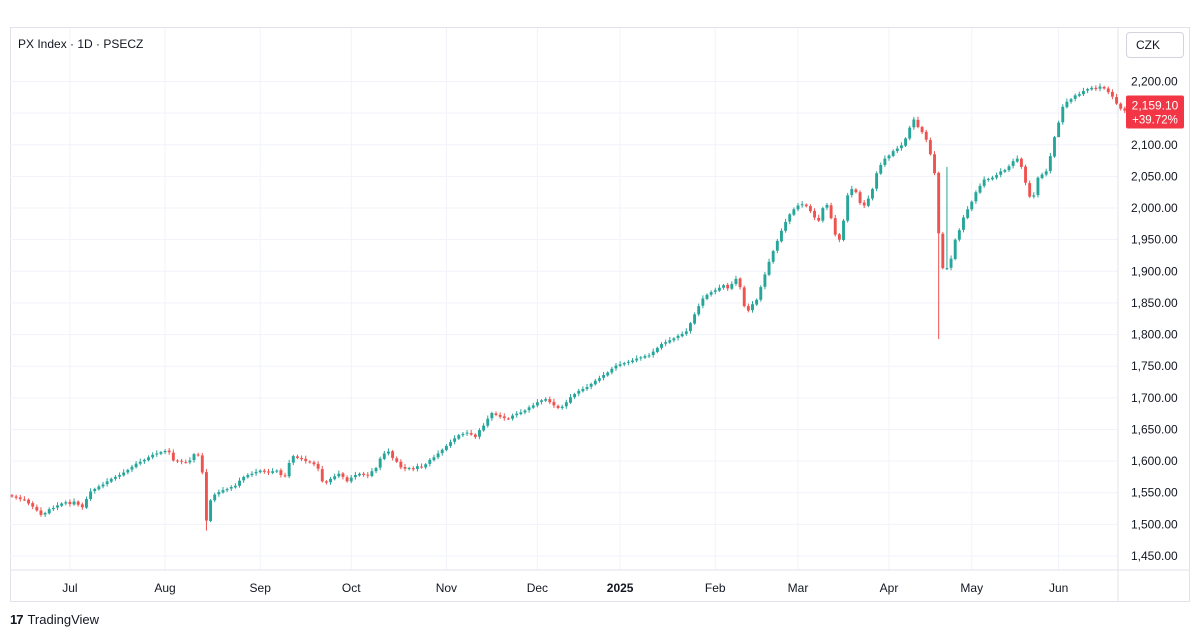  What do you see at coordinates (1154, 240) in the screenshot?
I see `y-tick-label: 1,950.00` at bounding box center [1154, 240].